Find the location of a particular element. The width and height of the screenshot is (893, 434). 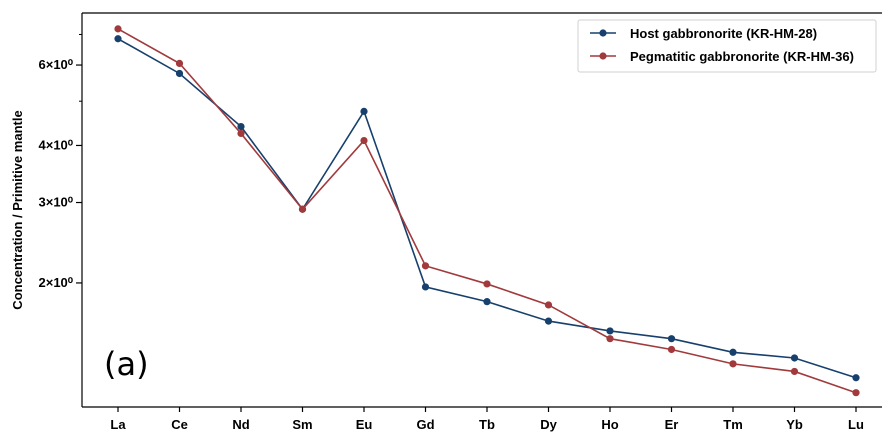

panel-label: (a) is located at coordinates (126, 364).